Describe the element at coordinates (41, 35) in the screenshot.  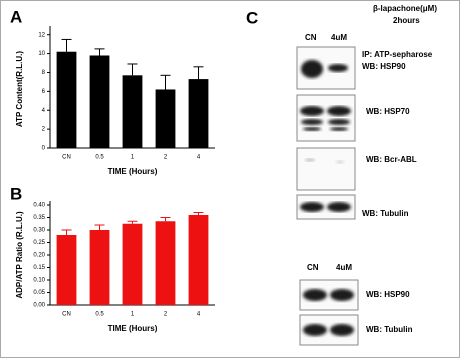
I see `y-tick-label: 12` at that location.